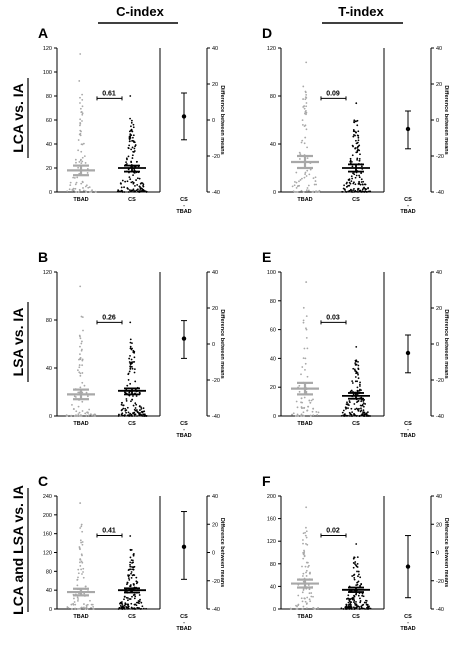 The height and width of the screenshot is (665, 474). Describe the element at coordinates (109, 531) in the screenshot. I see `p-value-label: 0.41` at that location.